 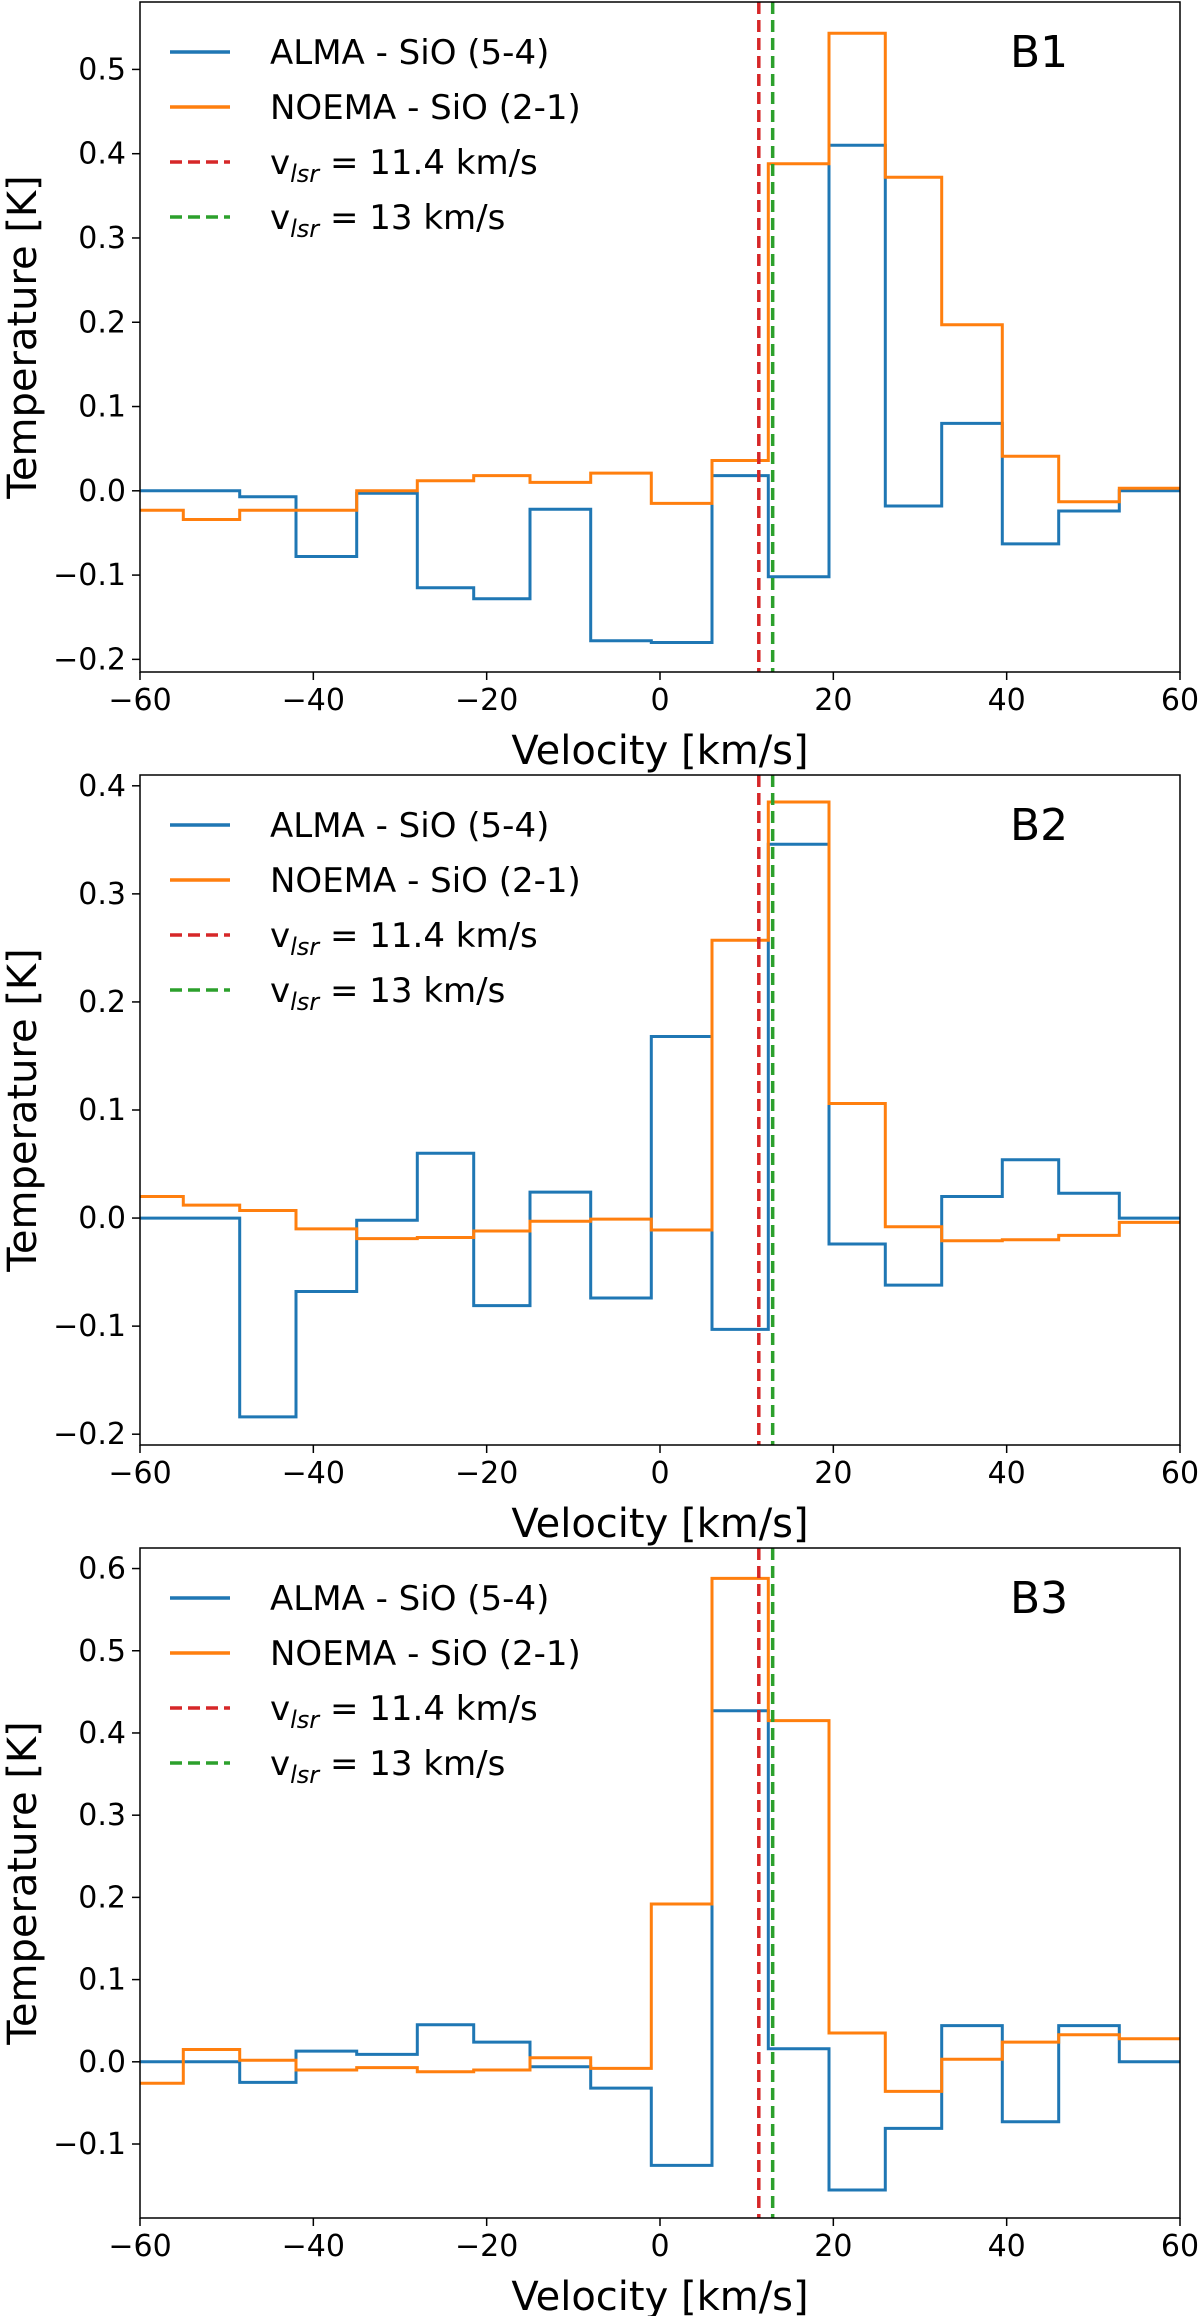 What do you see at coordinates (1039, 825) in the screenshot?
I see `panel-label: B2` at bounding box center [1039, 825].